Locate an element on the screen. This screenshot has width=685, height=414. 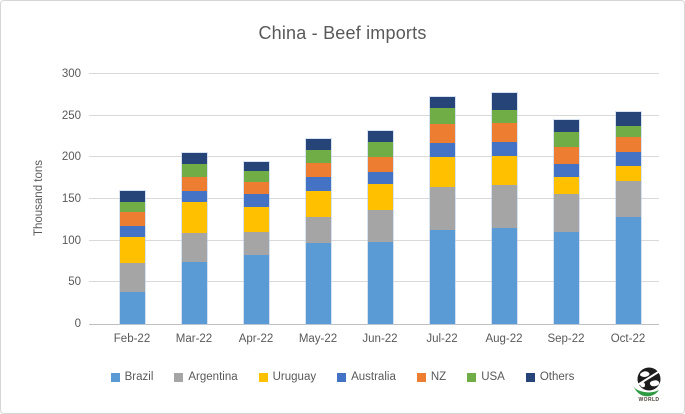
world-globe-logo: WORLD is located at coordinates (647, 385).